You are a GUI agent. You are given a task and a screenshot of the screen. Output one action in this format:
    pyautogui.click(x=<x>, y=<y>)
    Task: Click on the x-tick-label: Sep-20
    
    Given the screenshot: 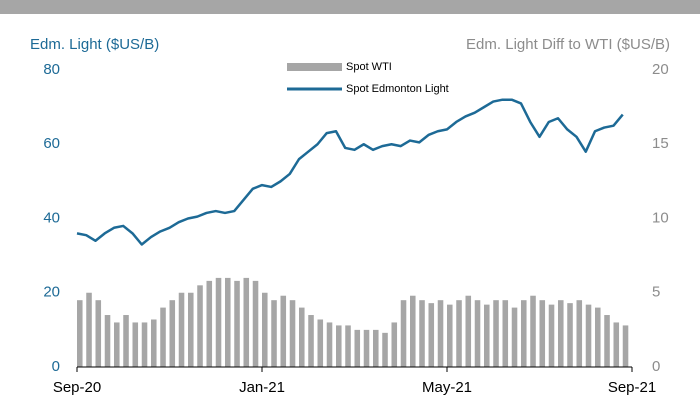 What is the action you would take?
    pyautogui.click(x=77, y=387)
    